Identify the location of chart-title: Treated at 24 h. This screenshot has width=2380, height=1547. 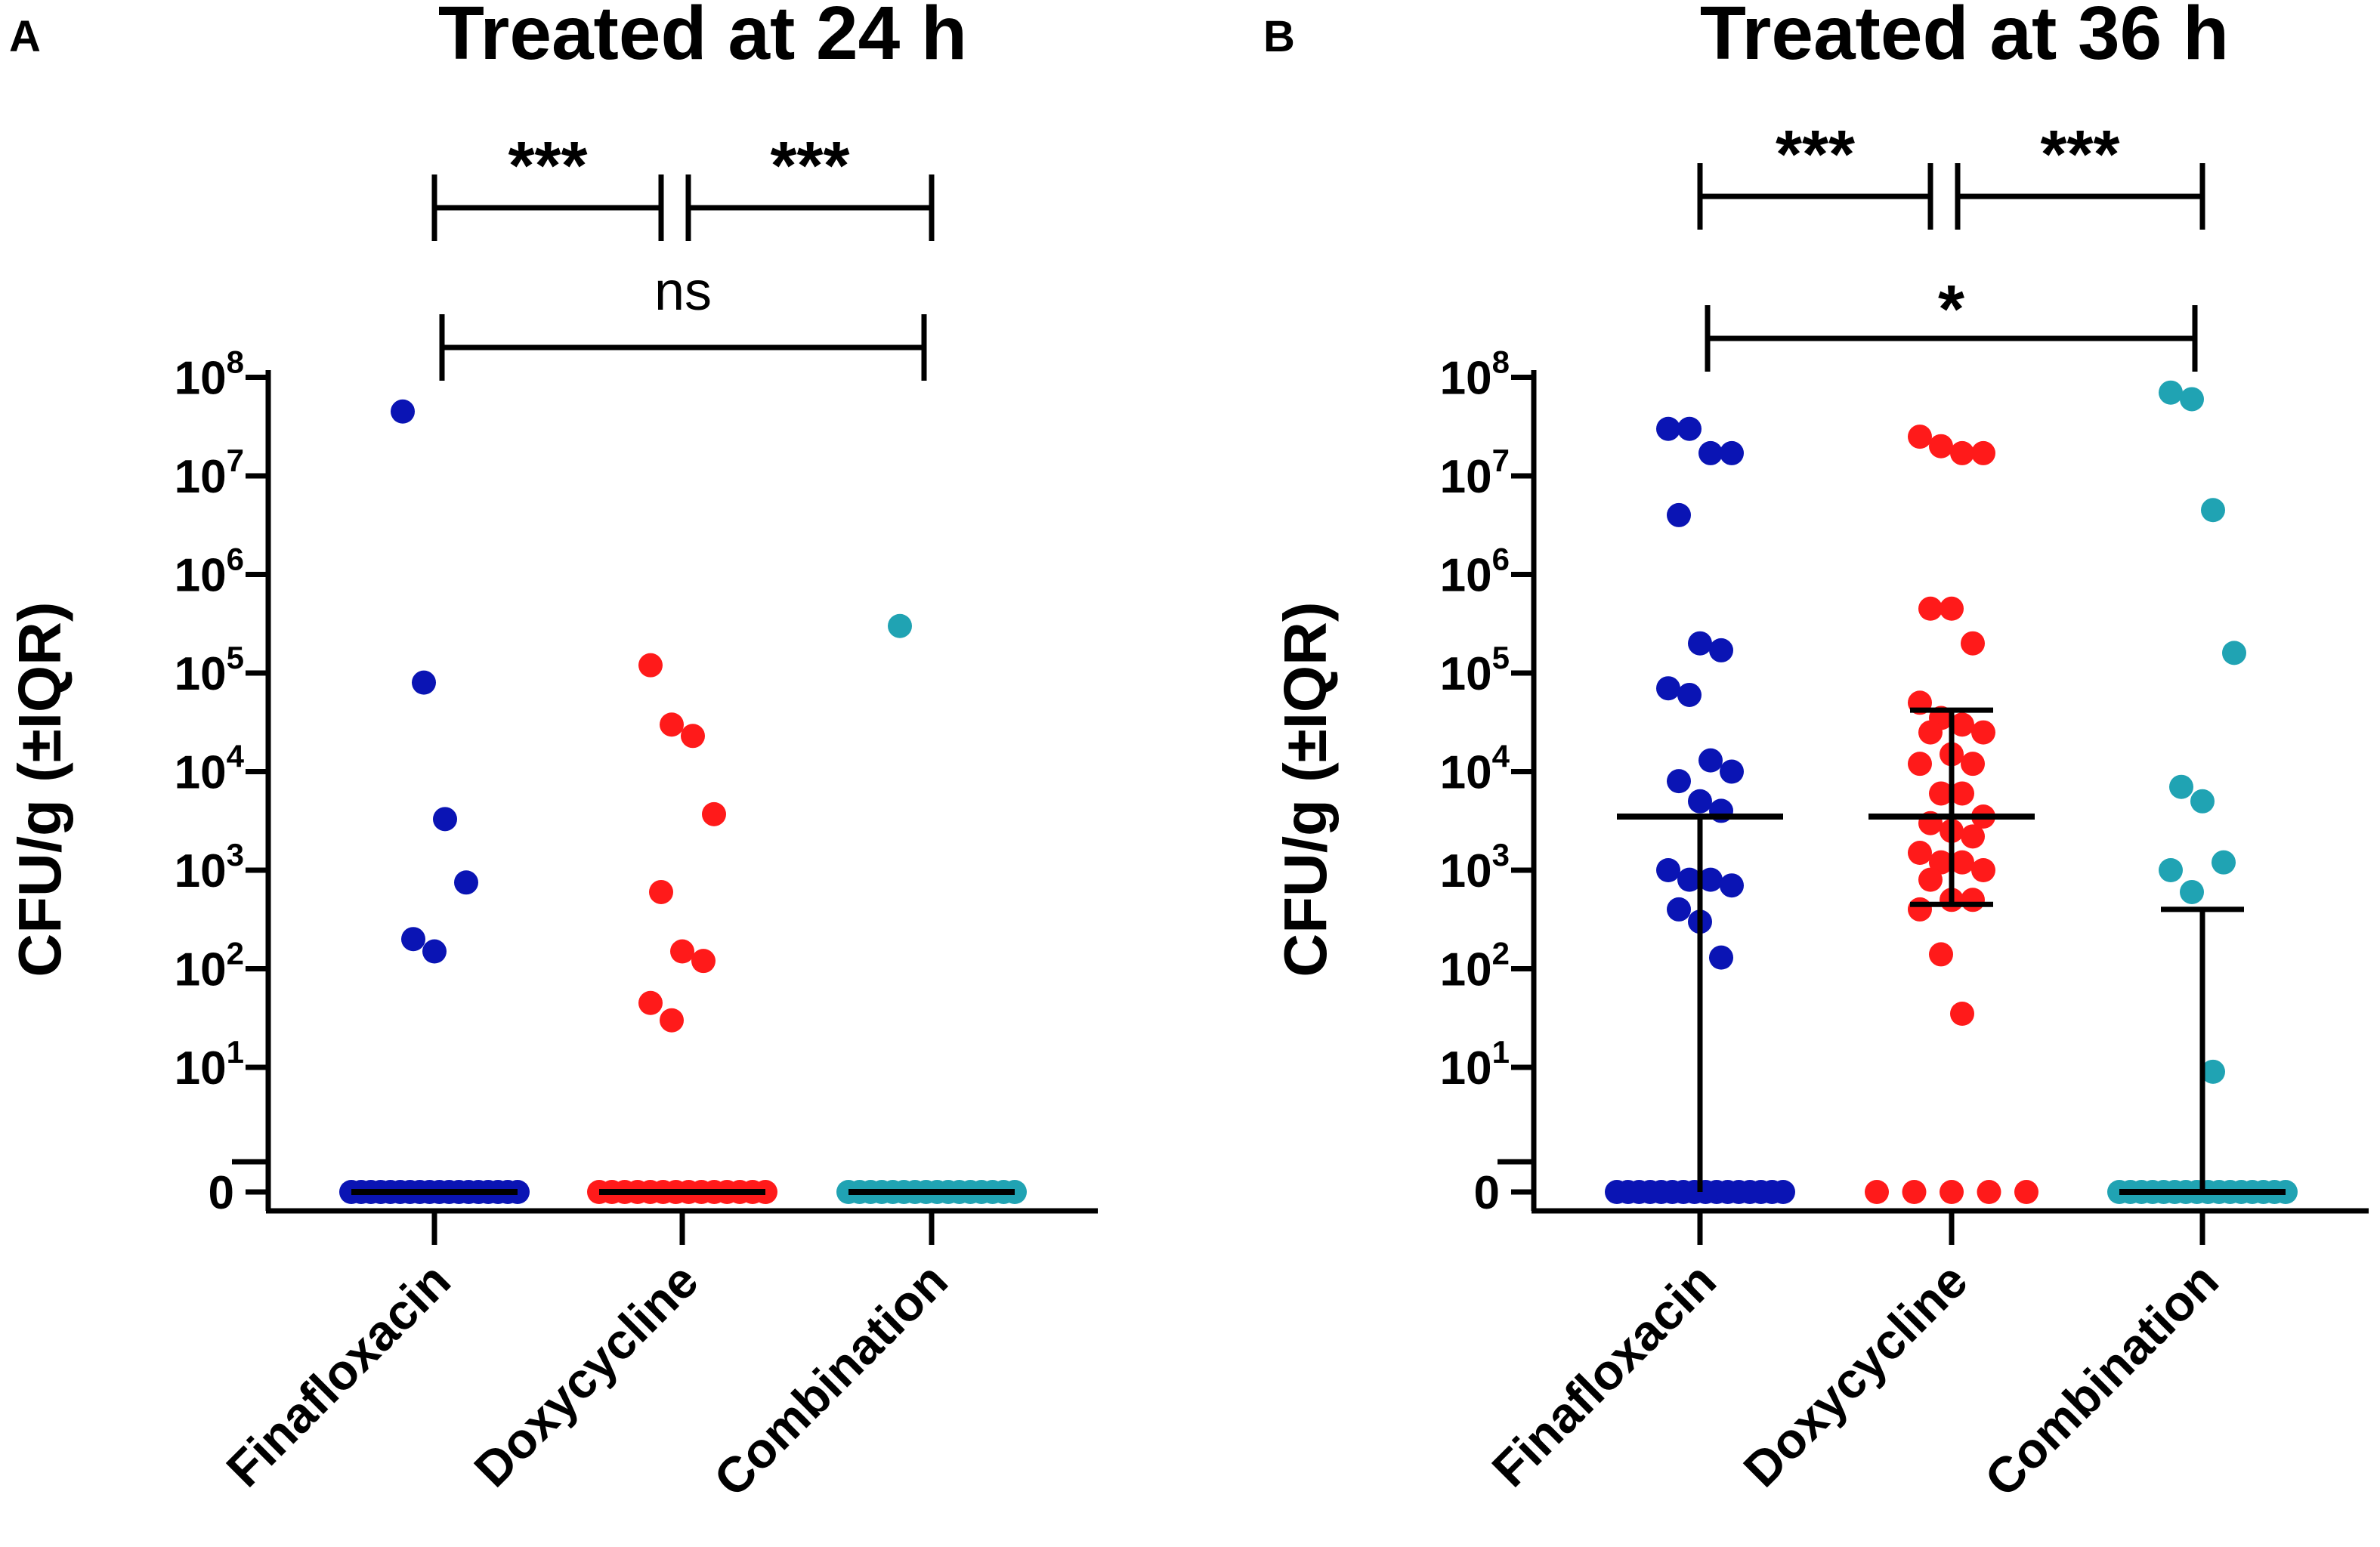
(702, 38).